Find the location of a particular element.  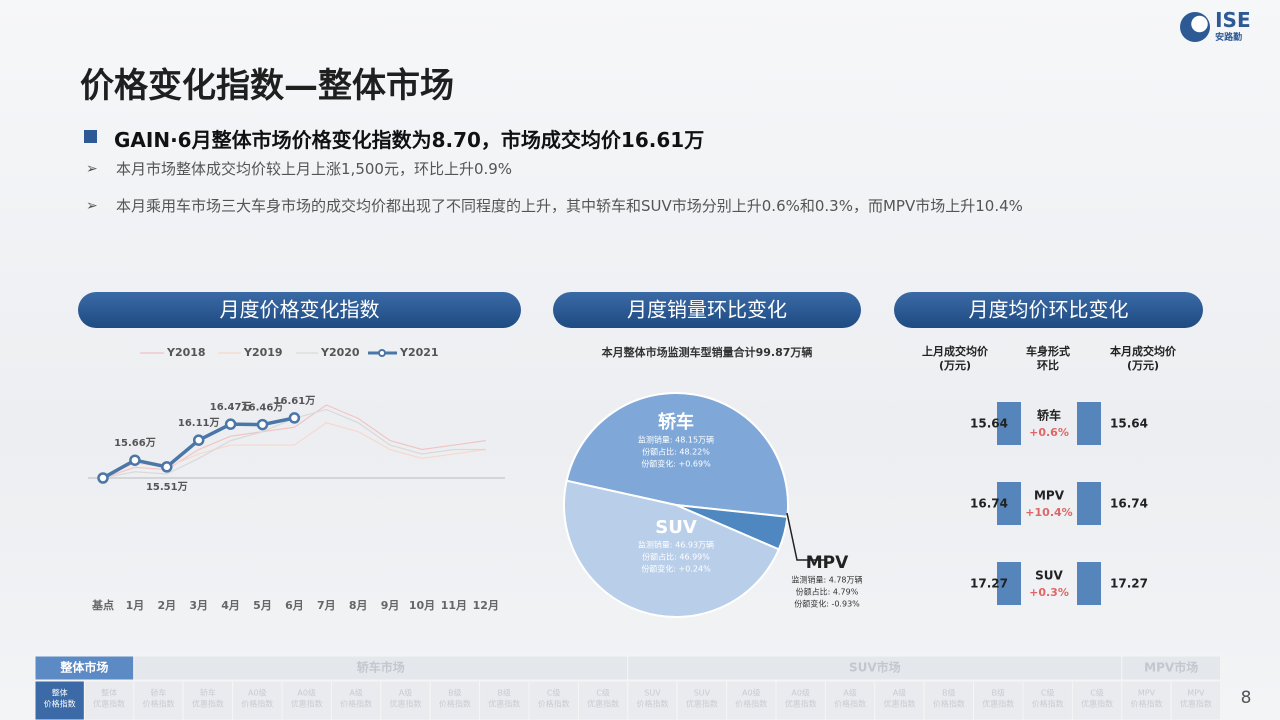

x-tick-label: 5月 is located at coordinates (262, 605).